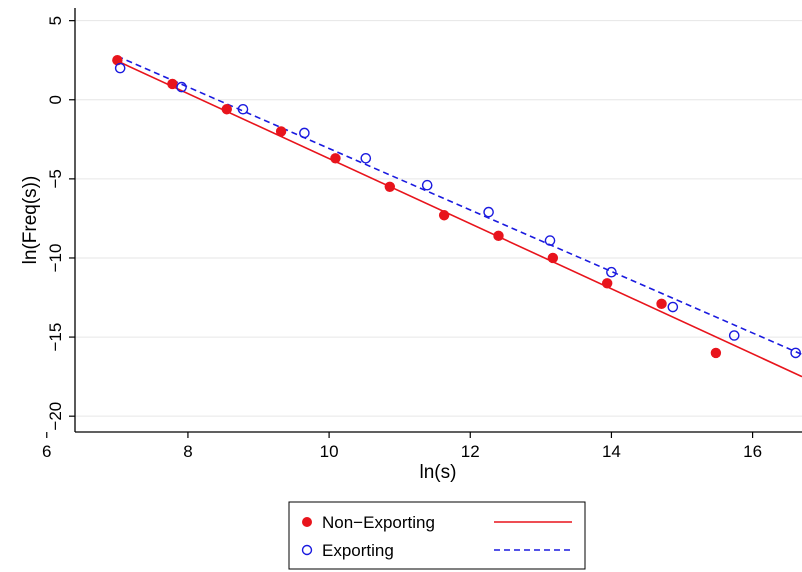 This screenshot has height=572, width=802. I want to click on y-tick-label: −15, so click(55, 337).